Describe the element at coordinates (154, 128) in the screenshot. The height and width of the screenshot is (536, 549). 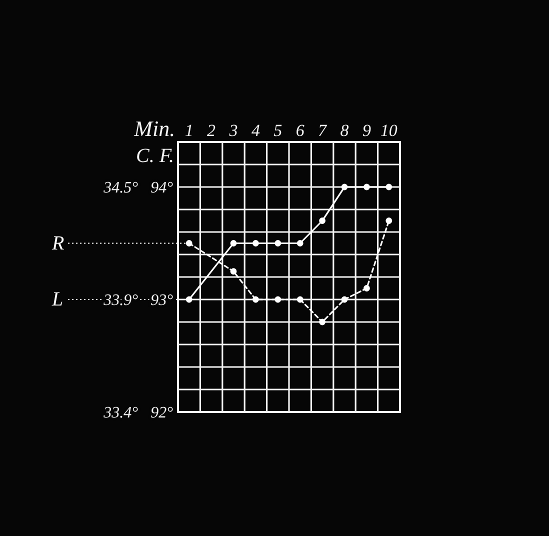
I see `x-axis-title: Min.` at that location.